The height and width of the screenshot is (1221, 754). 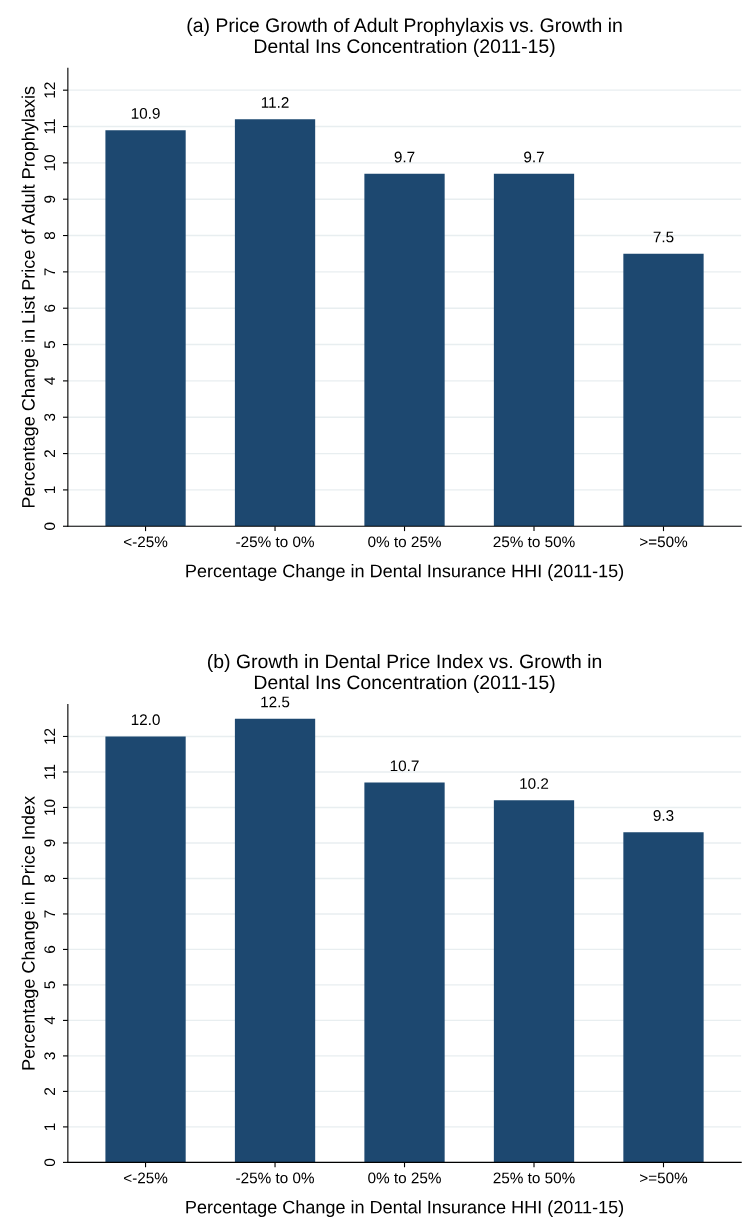 I want to click on data-label: 7.5, so click(x=663, y=237).